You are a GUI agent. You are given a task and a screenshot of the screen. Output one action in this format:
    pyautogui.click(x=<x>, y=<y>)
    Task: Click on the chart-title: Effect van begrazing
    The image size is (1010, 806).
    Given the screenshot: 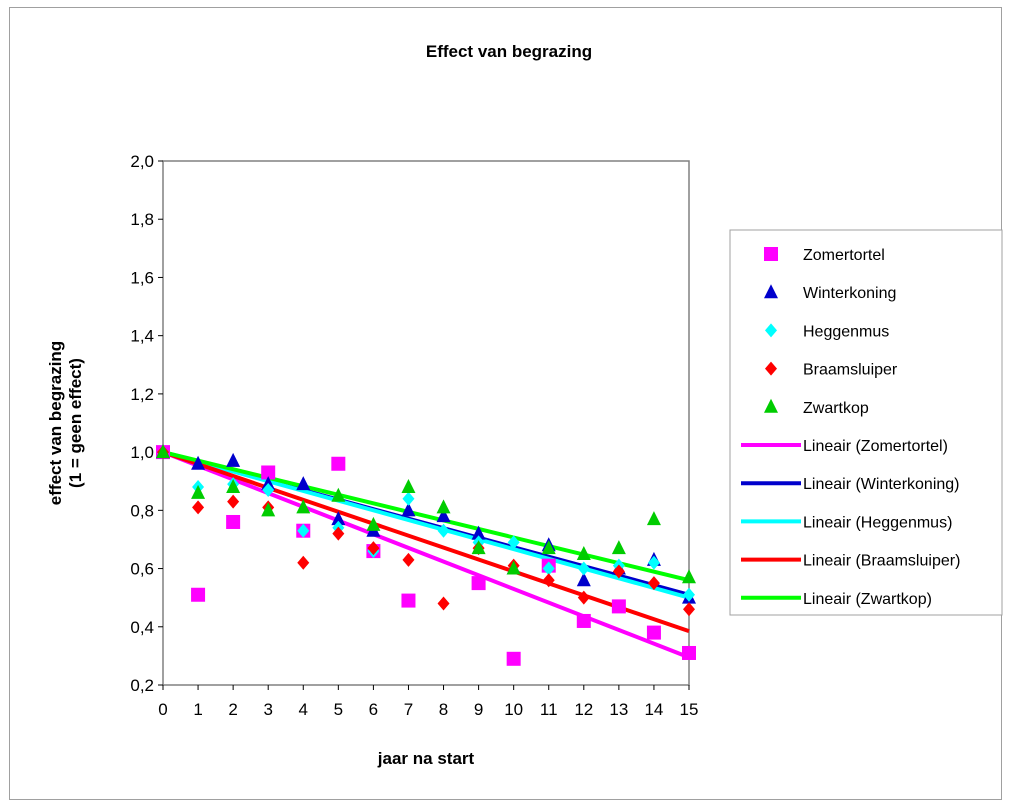 What is the action you would take?
    pyautogui.click(x=509, y=51)
    